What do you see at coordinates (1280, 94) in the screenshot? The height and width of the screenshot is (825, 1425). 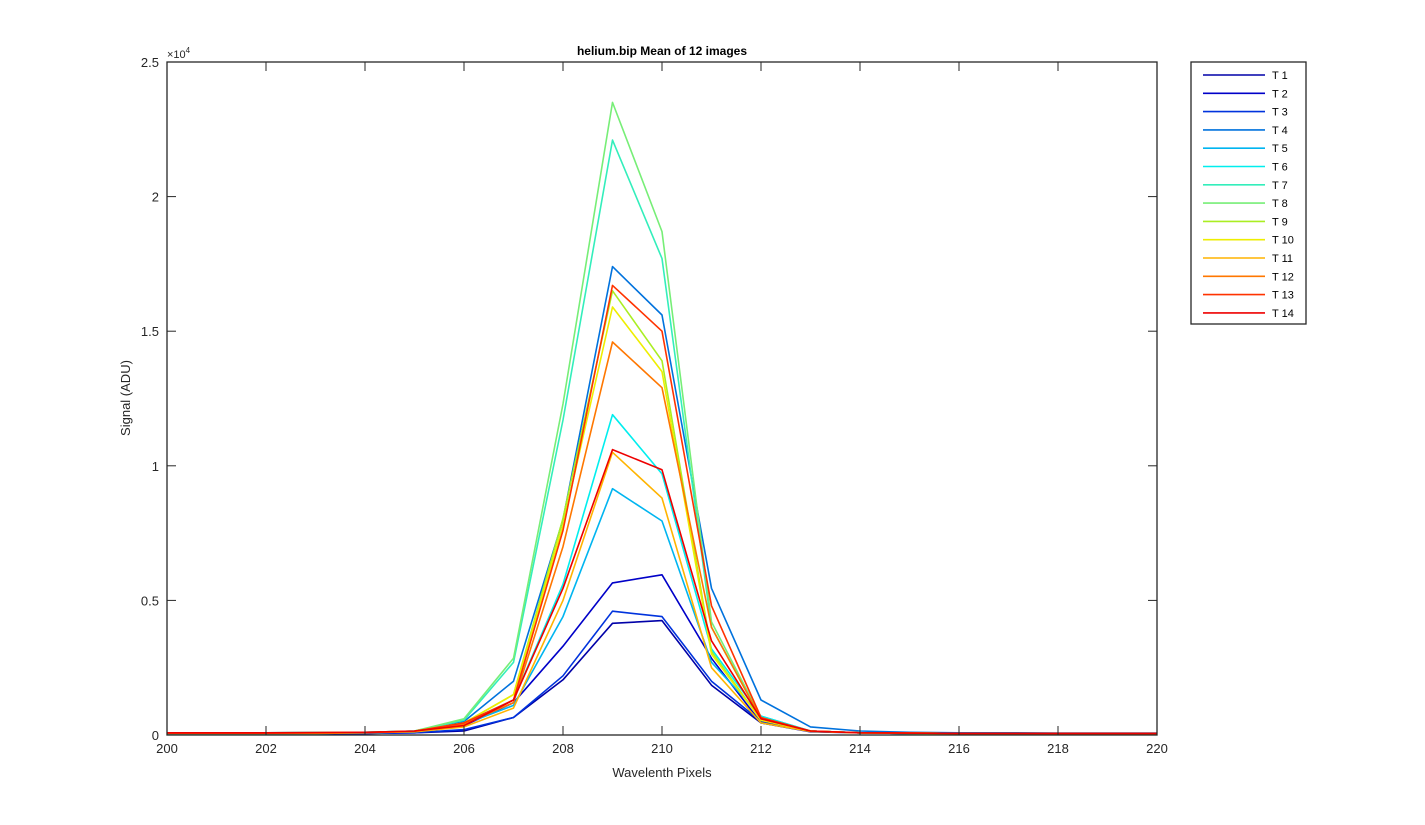 I see `legend-label: T 2` at bounding box center [1280, 94].